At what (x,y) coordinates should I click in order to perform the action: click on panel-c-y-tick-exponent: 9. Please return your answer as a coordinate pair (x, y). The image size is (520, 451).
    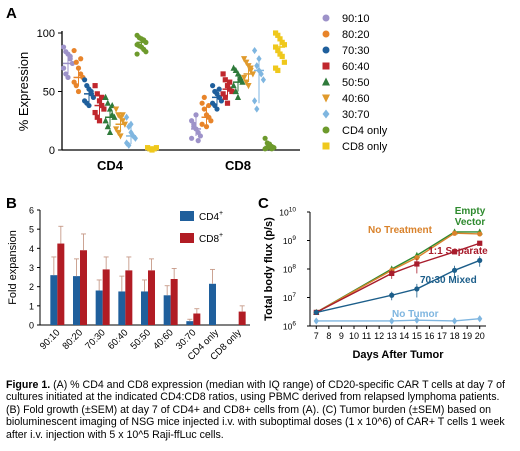
    Looking at the image, I should click on (294, 238).